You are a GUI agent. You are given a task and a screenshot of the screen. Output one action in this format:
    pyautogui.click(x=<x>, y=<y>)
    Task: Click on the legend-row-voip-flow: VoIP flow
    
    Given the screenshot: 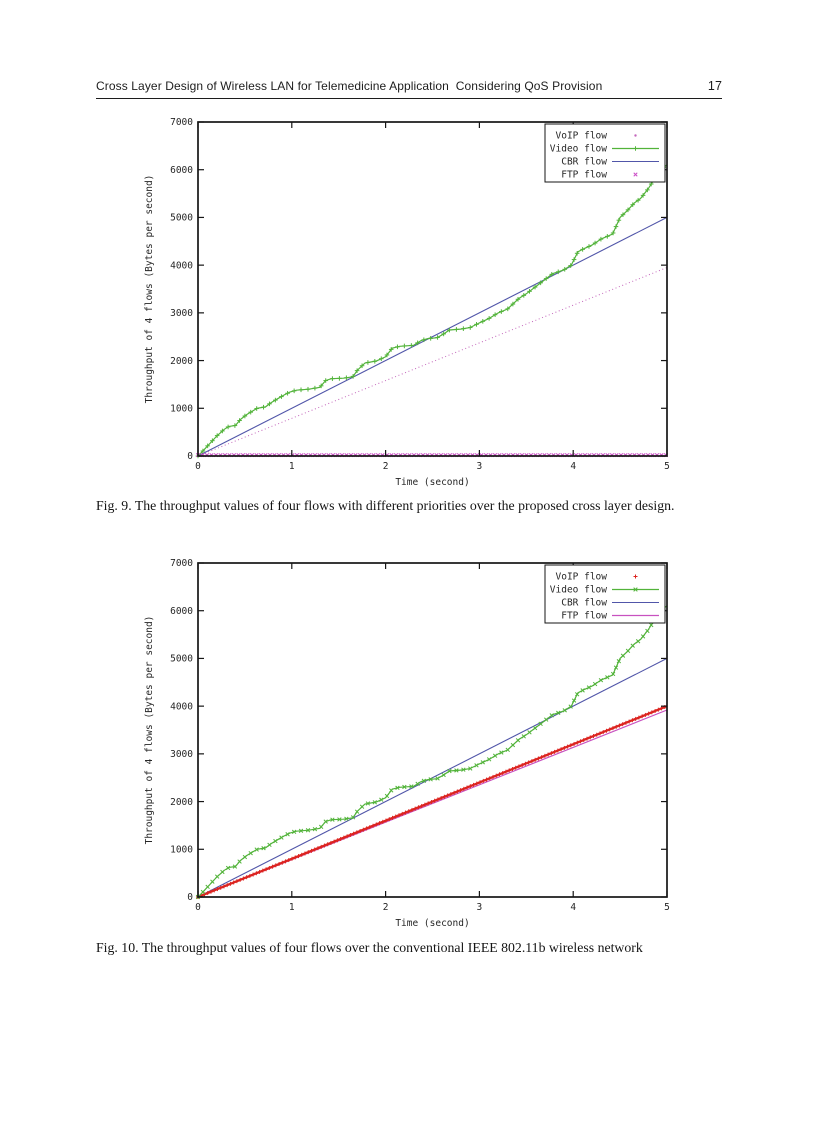 What is the action you would take?
    pyautogui.click(x=597, y=577)
    